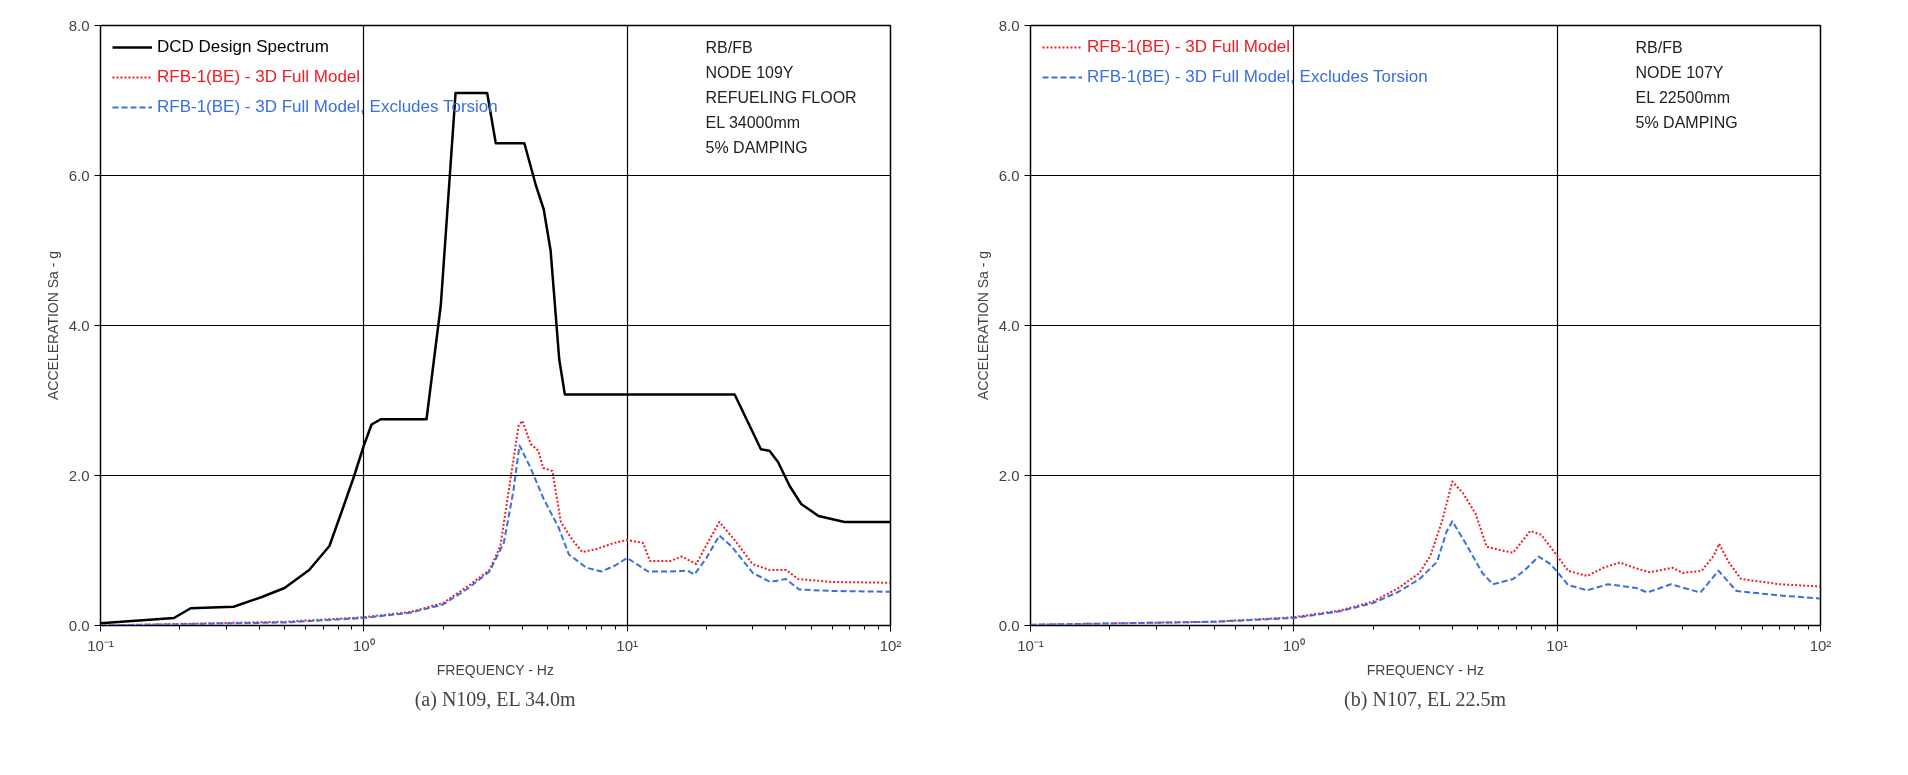  What do you see at coordinates (1679, 72) in the screenshot?
I see `annotation: NODE 107Y` at bounding box center [1679, 72].